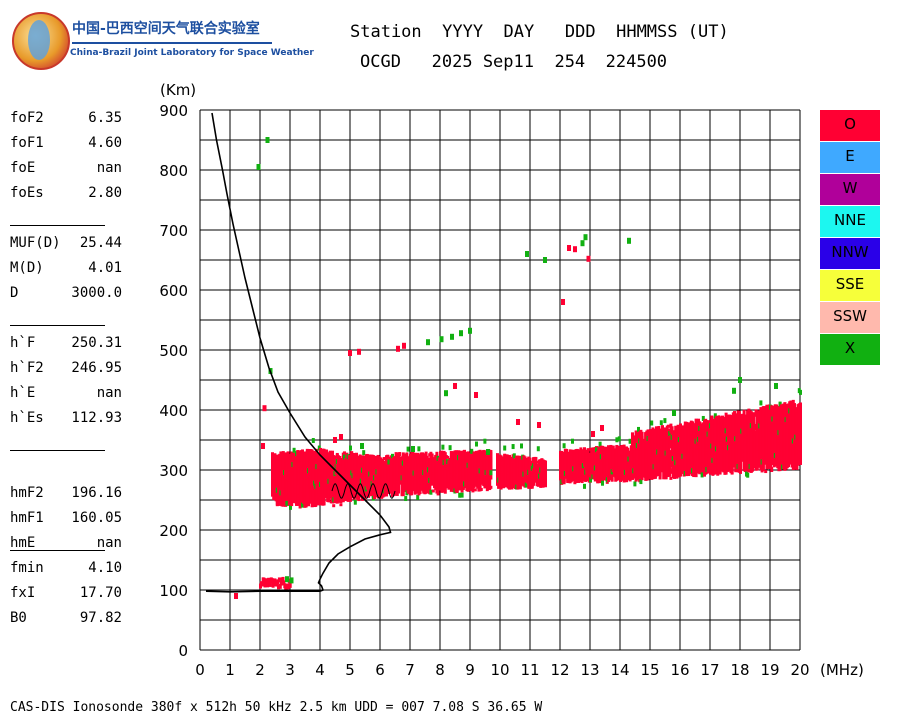  I want to click on lab-logo-emblem, so click(41, 41).